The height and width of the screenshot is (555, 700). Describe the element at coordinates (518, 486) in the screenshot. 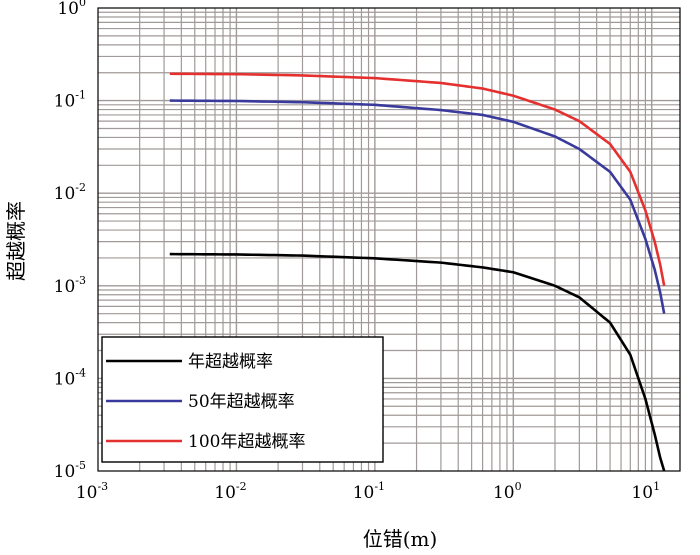

I see `x-tick-exponent: 0` at that location.